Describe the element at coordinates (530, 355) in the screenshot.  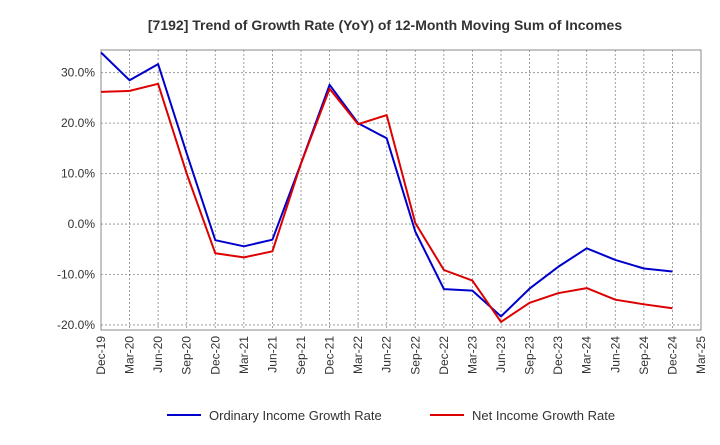
I see `x-tick-label: Sep-23` at that location.